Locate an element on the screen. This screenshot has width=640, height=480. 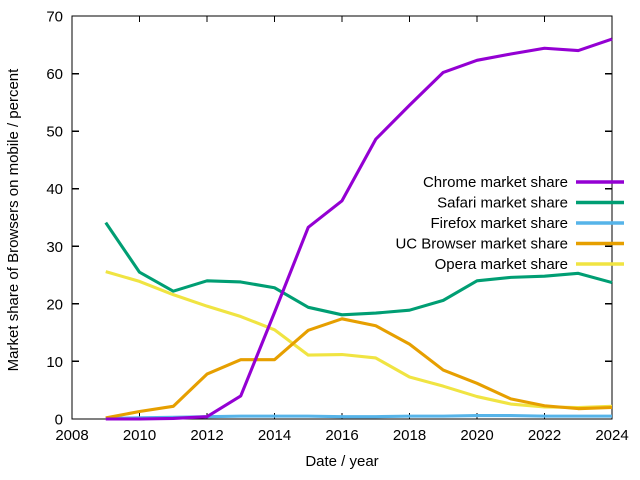
x-tick-label: 2020 is located at coordinates (476, 435).